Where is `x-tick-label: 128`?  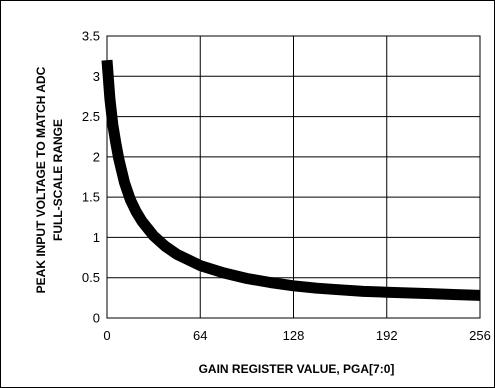 x-tick-label: 128 is located at coordinates (294, 335).